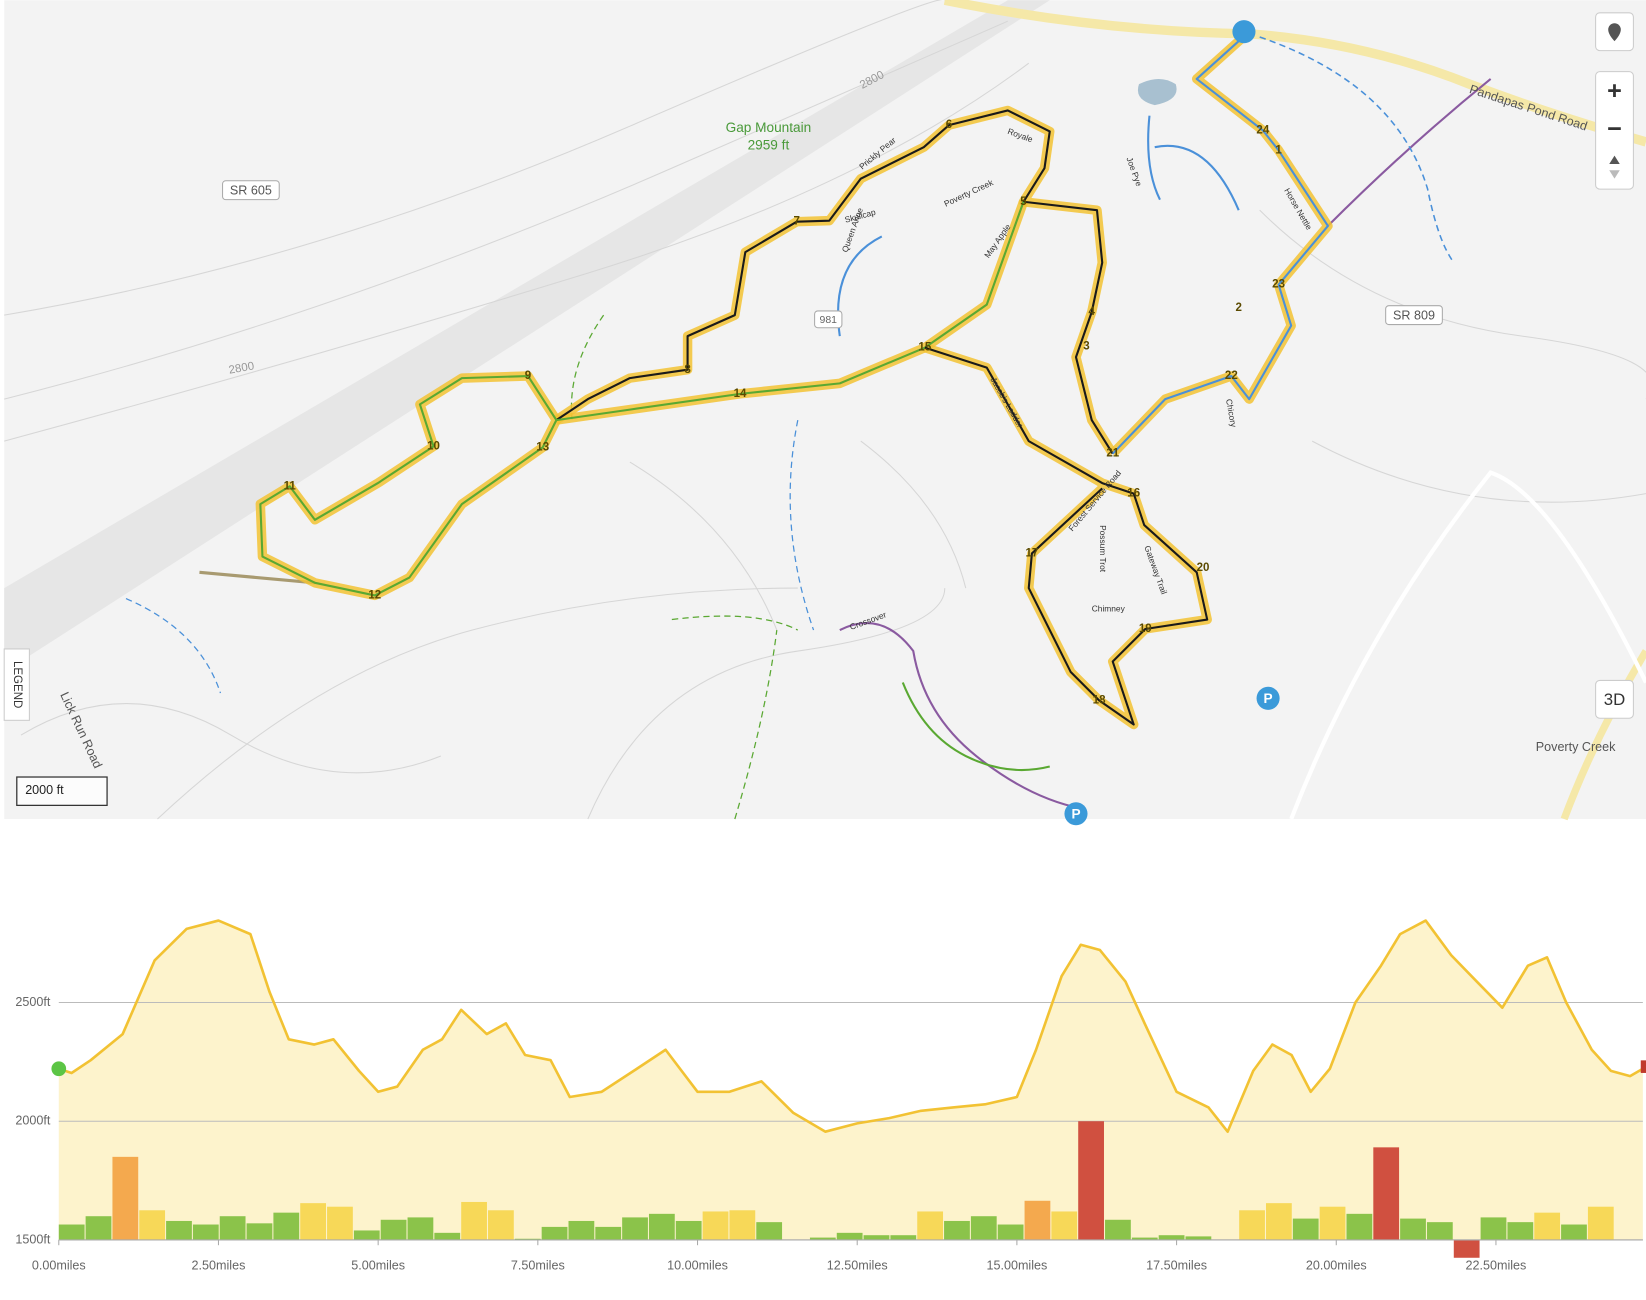  What do you see at coordinates (1231, 413) in the screenshot?
I see `trail-name: Chicory` at bounding box center [1231, 413].